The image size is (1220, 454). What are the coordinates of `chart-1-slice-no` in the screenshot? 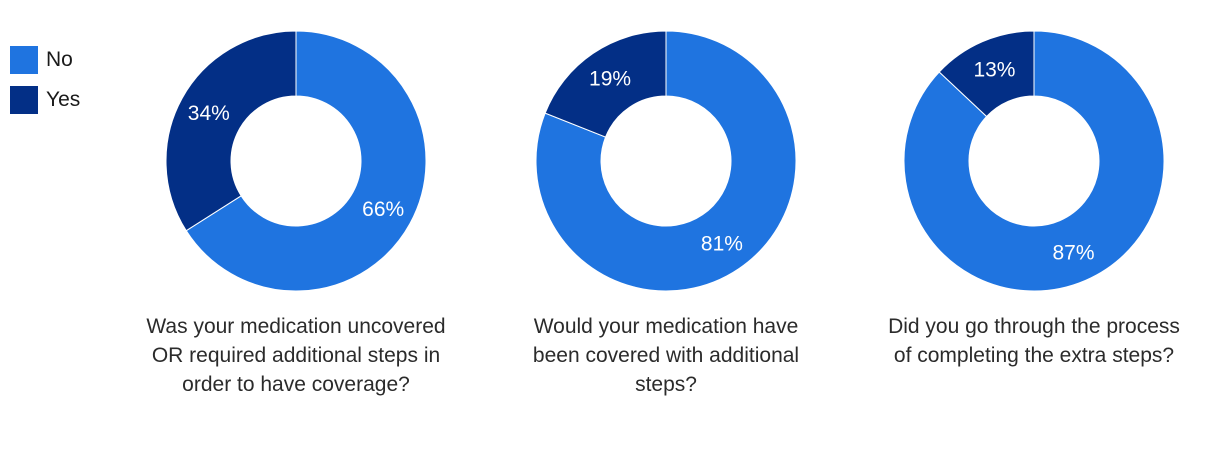 It's located at (306, 161).